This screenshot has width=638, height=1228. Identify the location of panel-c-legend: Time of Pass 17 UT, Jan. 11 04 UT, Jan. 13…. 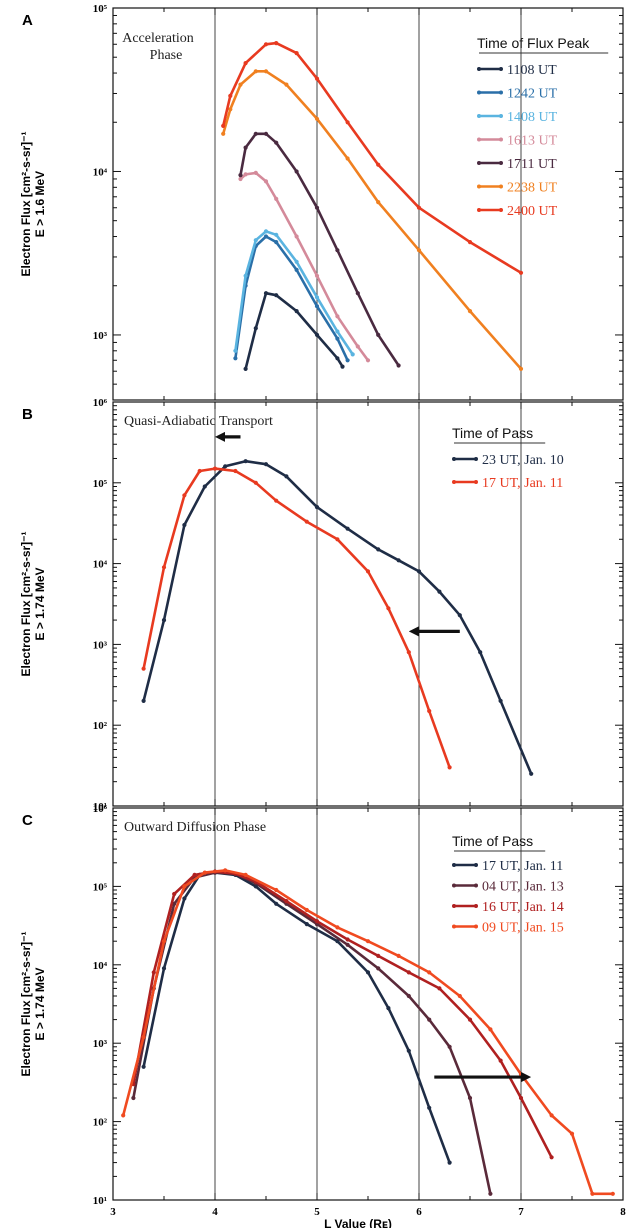
(508, 884).